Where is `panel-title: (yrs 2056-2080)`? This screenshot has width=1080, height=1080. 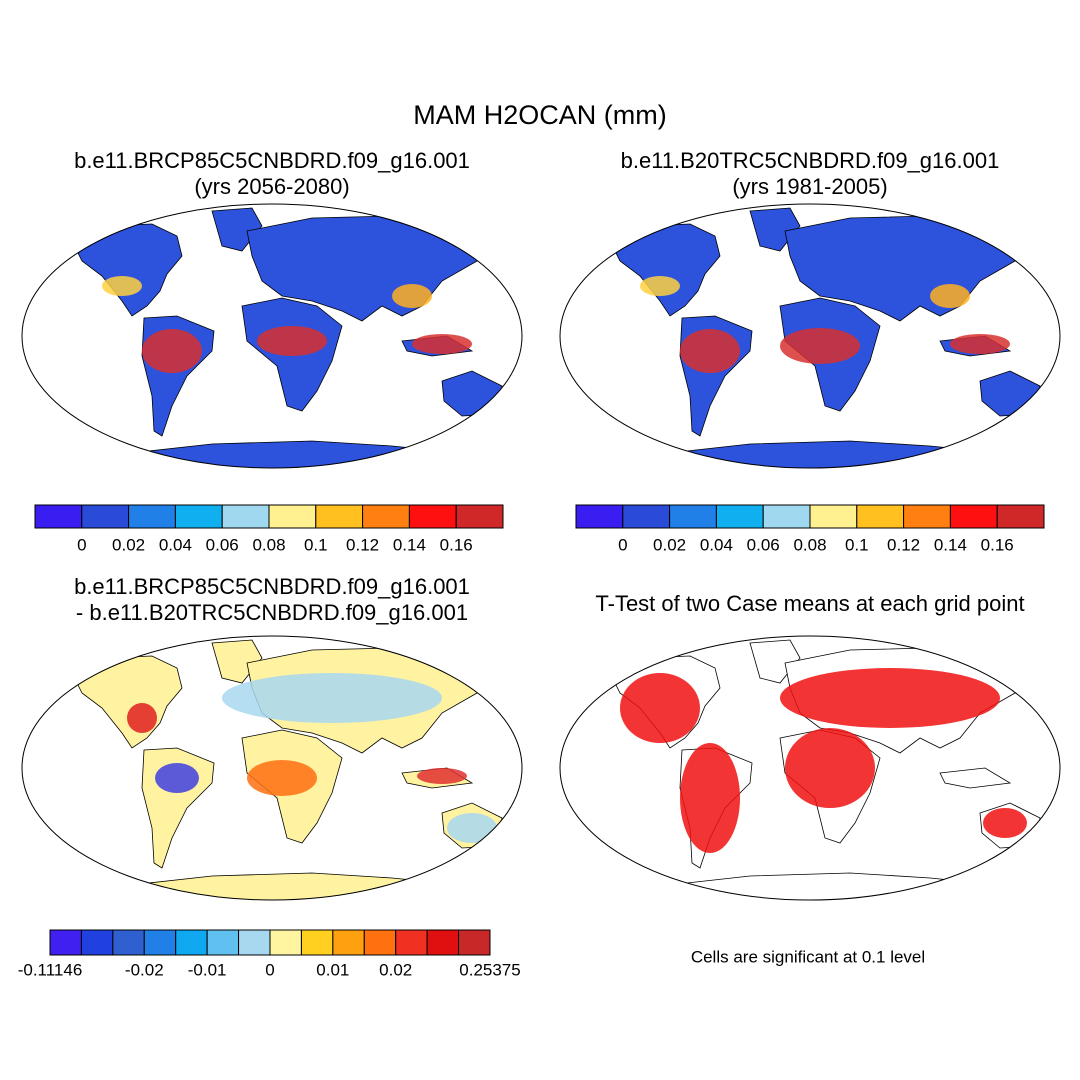 panel-title: (yrs 2056-2080) is located at coordinates (271, 186).